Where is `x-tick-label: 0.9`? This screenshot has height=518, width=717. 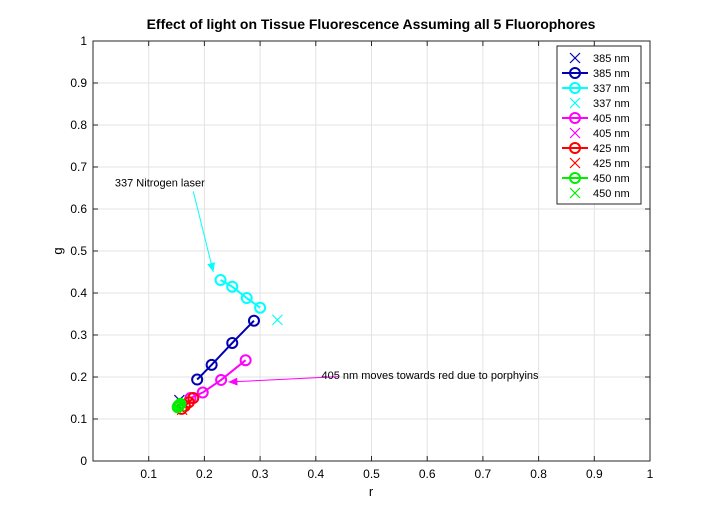
x-tick-label: 0.9 is located at coordinates (594, 474).